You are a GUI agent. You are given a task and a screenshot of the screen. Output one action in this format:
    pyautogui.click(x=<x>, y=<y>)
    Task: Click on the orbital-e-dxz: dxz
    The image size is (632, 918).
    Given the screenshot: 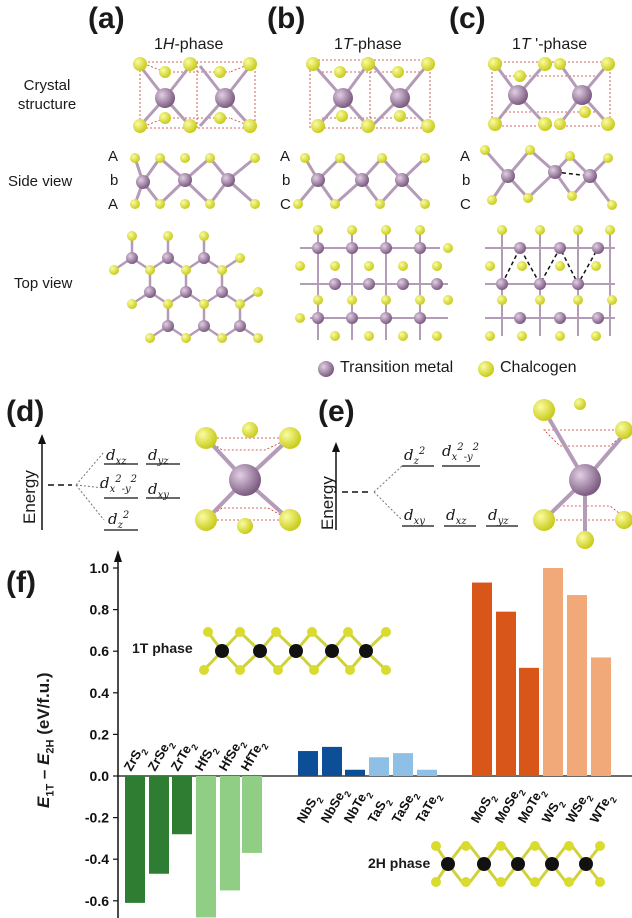 What is the action you would take?
    pyautogui.click(x=456, y=516)
    